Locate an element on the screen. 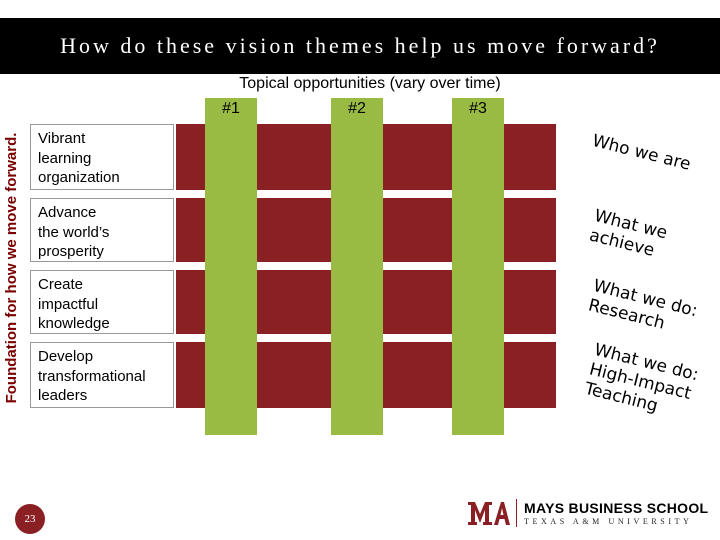 The height and width of the screenshot is (540, 720). note-who-we-are: Who we are is located at coordinates (641, 153).